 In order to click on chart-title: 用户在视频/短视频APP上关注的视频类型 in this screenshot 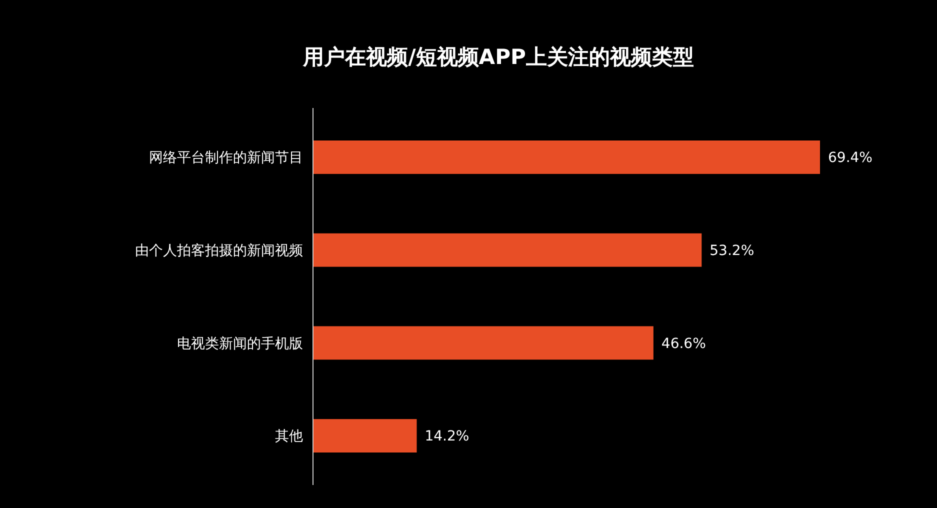, I will do `click(498, 57)`.